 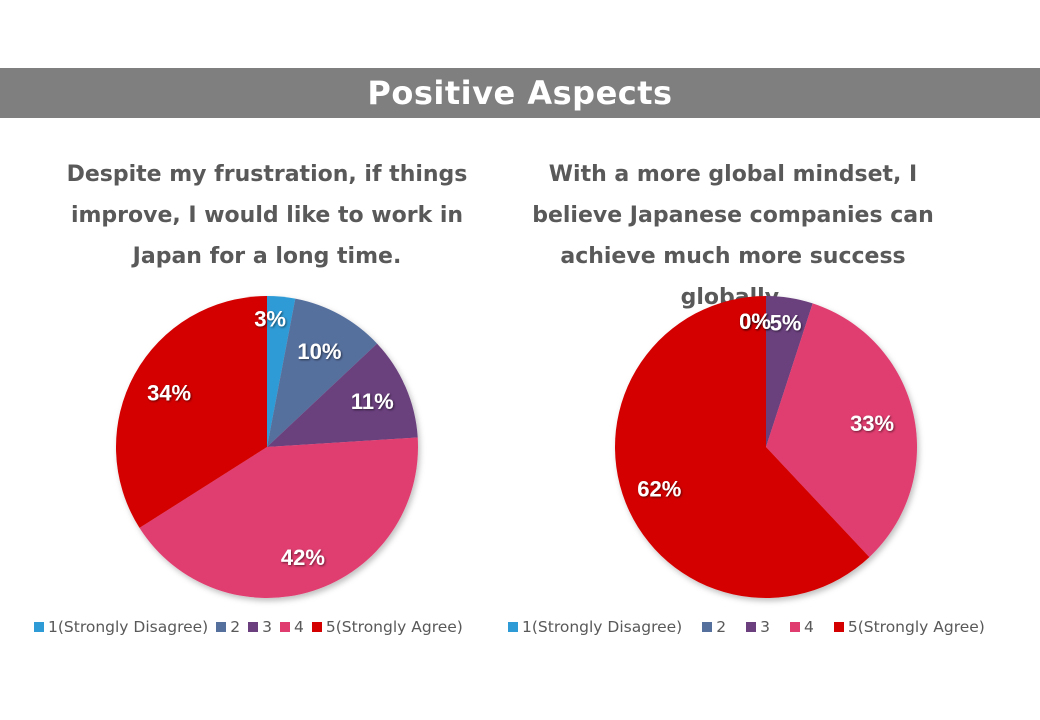 What do you see at coordinates (659, 489) in the screenshot?
I see `data-label-5: 62%` at bounding box center [659, 489].